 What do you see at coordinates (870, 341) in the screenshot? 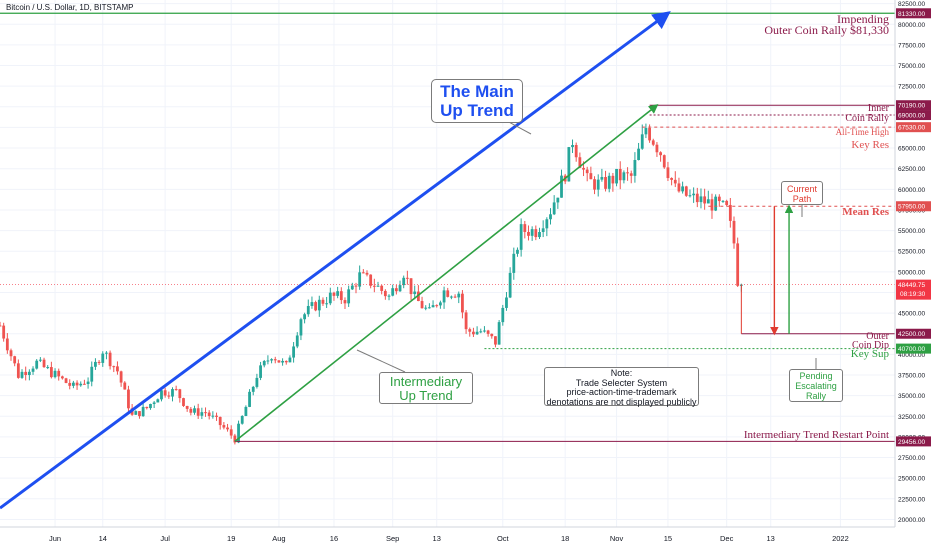
I see `outer-coin-dip-label: Outer Coin Dip` at bounding box center [870, 341].